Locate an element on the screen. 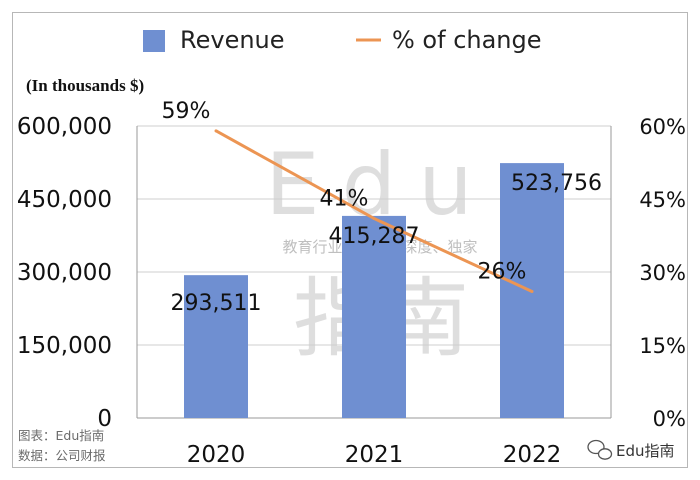 Image resolution: width=700 pixels, height=480 pixels. change-point-2021 is located at coordinates (374, 218).